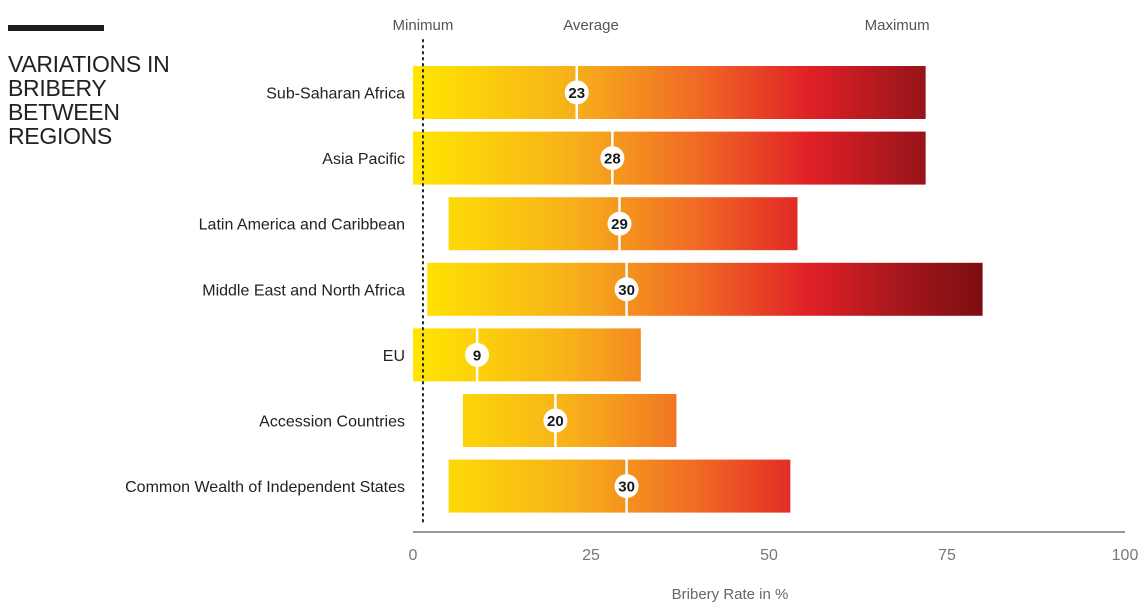 The image size is (1140, 608). Describe the element at coordinates (413, 555) in the screenshot. I see `x-tick-label: 0` at that location.